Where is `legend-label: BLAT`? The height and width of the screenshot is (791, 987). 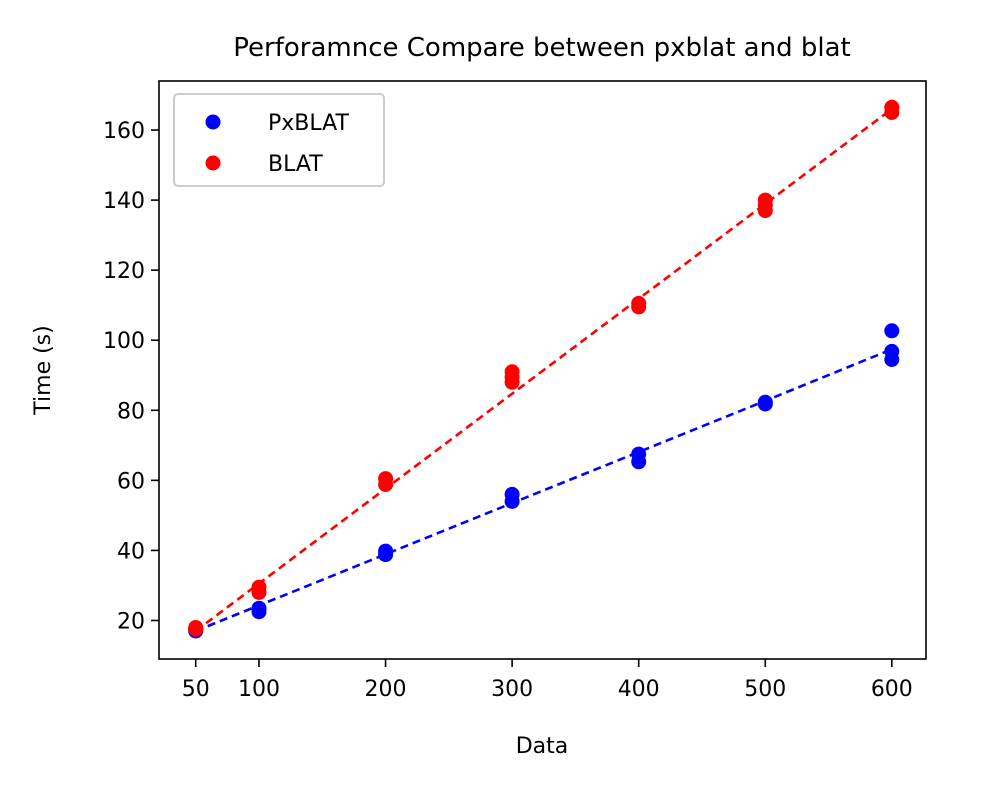 legend-label: BLAT is located at coordinates (295, 164).